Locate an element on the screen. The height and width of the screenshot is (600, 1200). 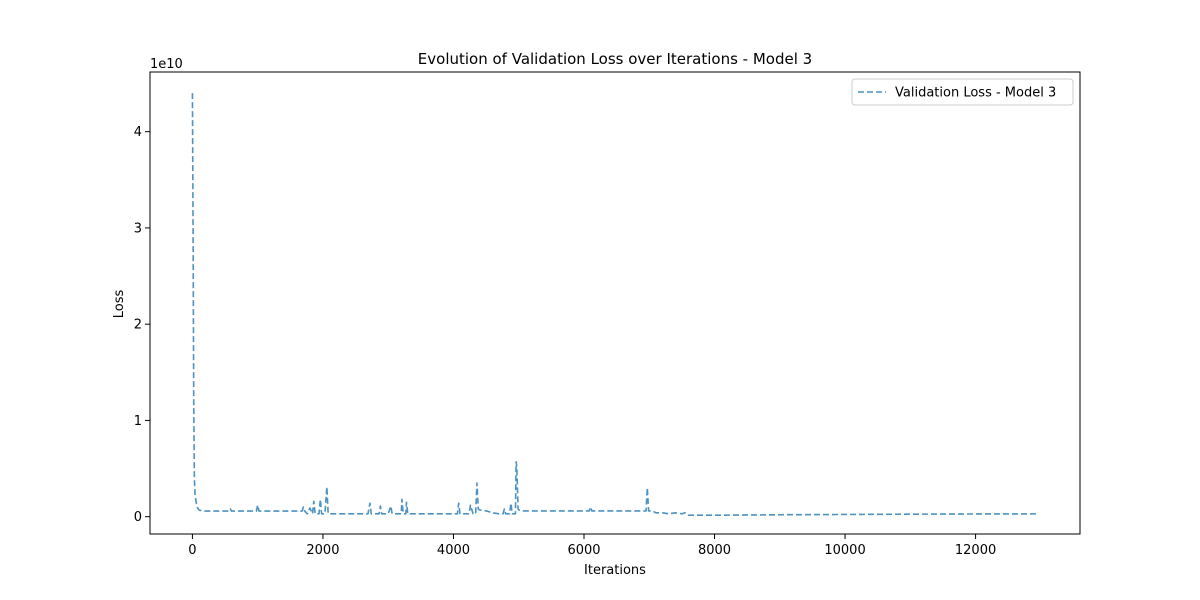
y-offset-label: 1e10 is located at coordinates (166, 64).